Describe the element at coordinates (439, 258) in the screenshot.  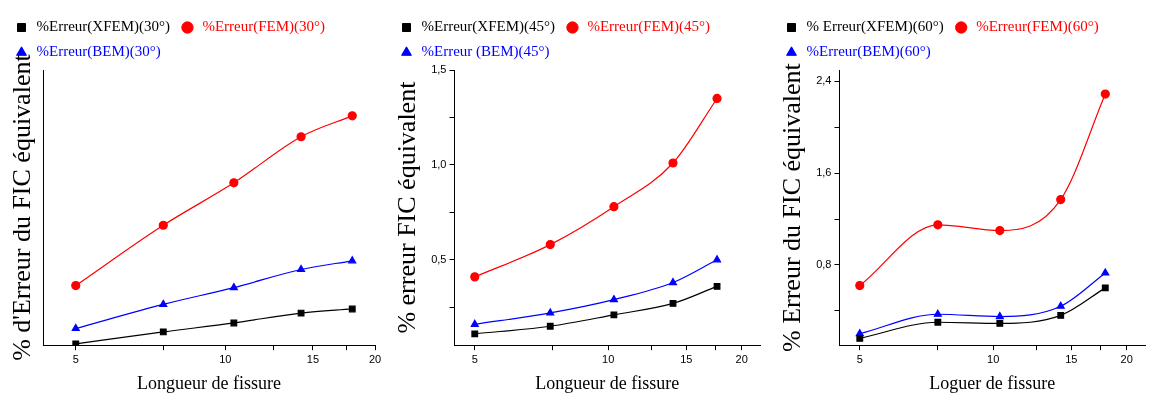
I see `y-tick-label: 0,5` at that location.